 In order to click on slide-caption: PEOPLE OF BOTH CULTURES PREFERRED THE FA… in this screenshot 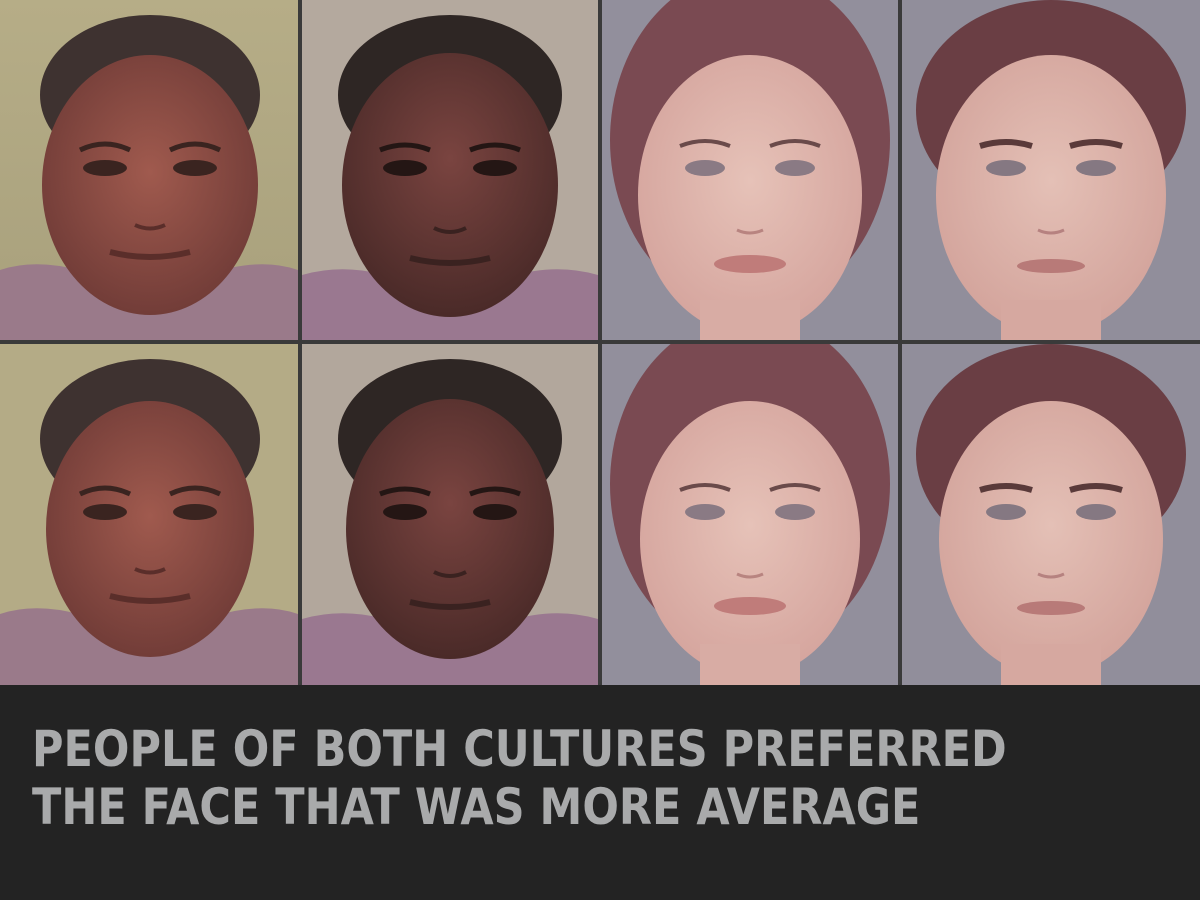, I will do `click(522, 778)`.